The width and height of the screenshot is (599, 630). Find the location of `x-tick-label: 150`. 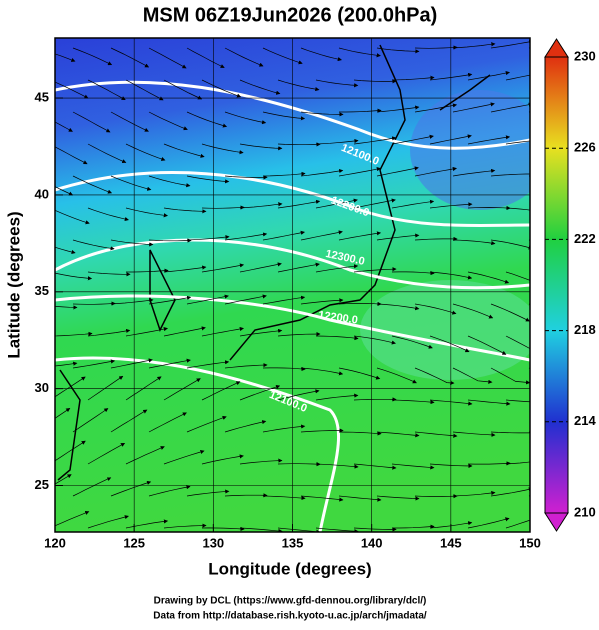

x-tick-label: 150 is located at coordinates (530, 542).